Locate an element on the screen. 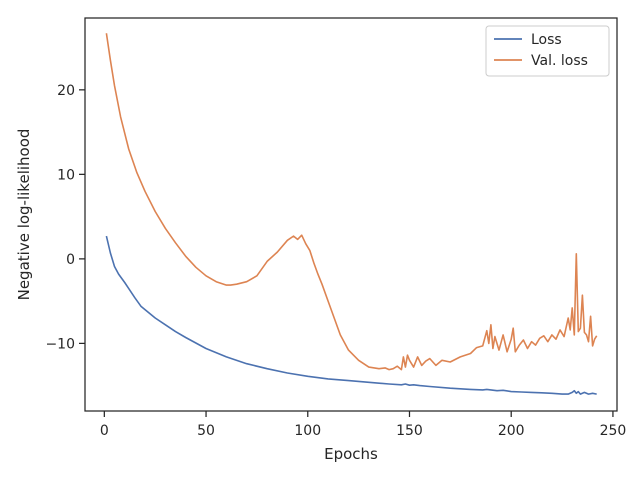 The width and height of the screenshot is (640, 480). y-tick-label: −10 is located at coordinates (60, 344).